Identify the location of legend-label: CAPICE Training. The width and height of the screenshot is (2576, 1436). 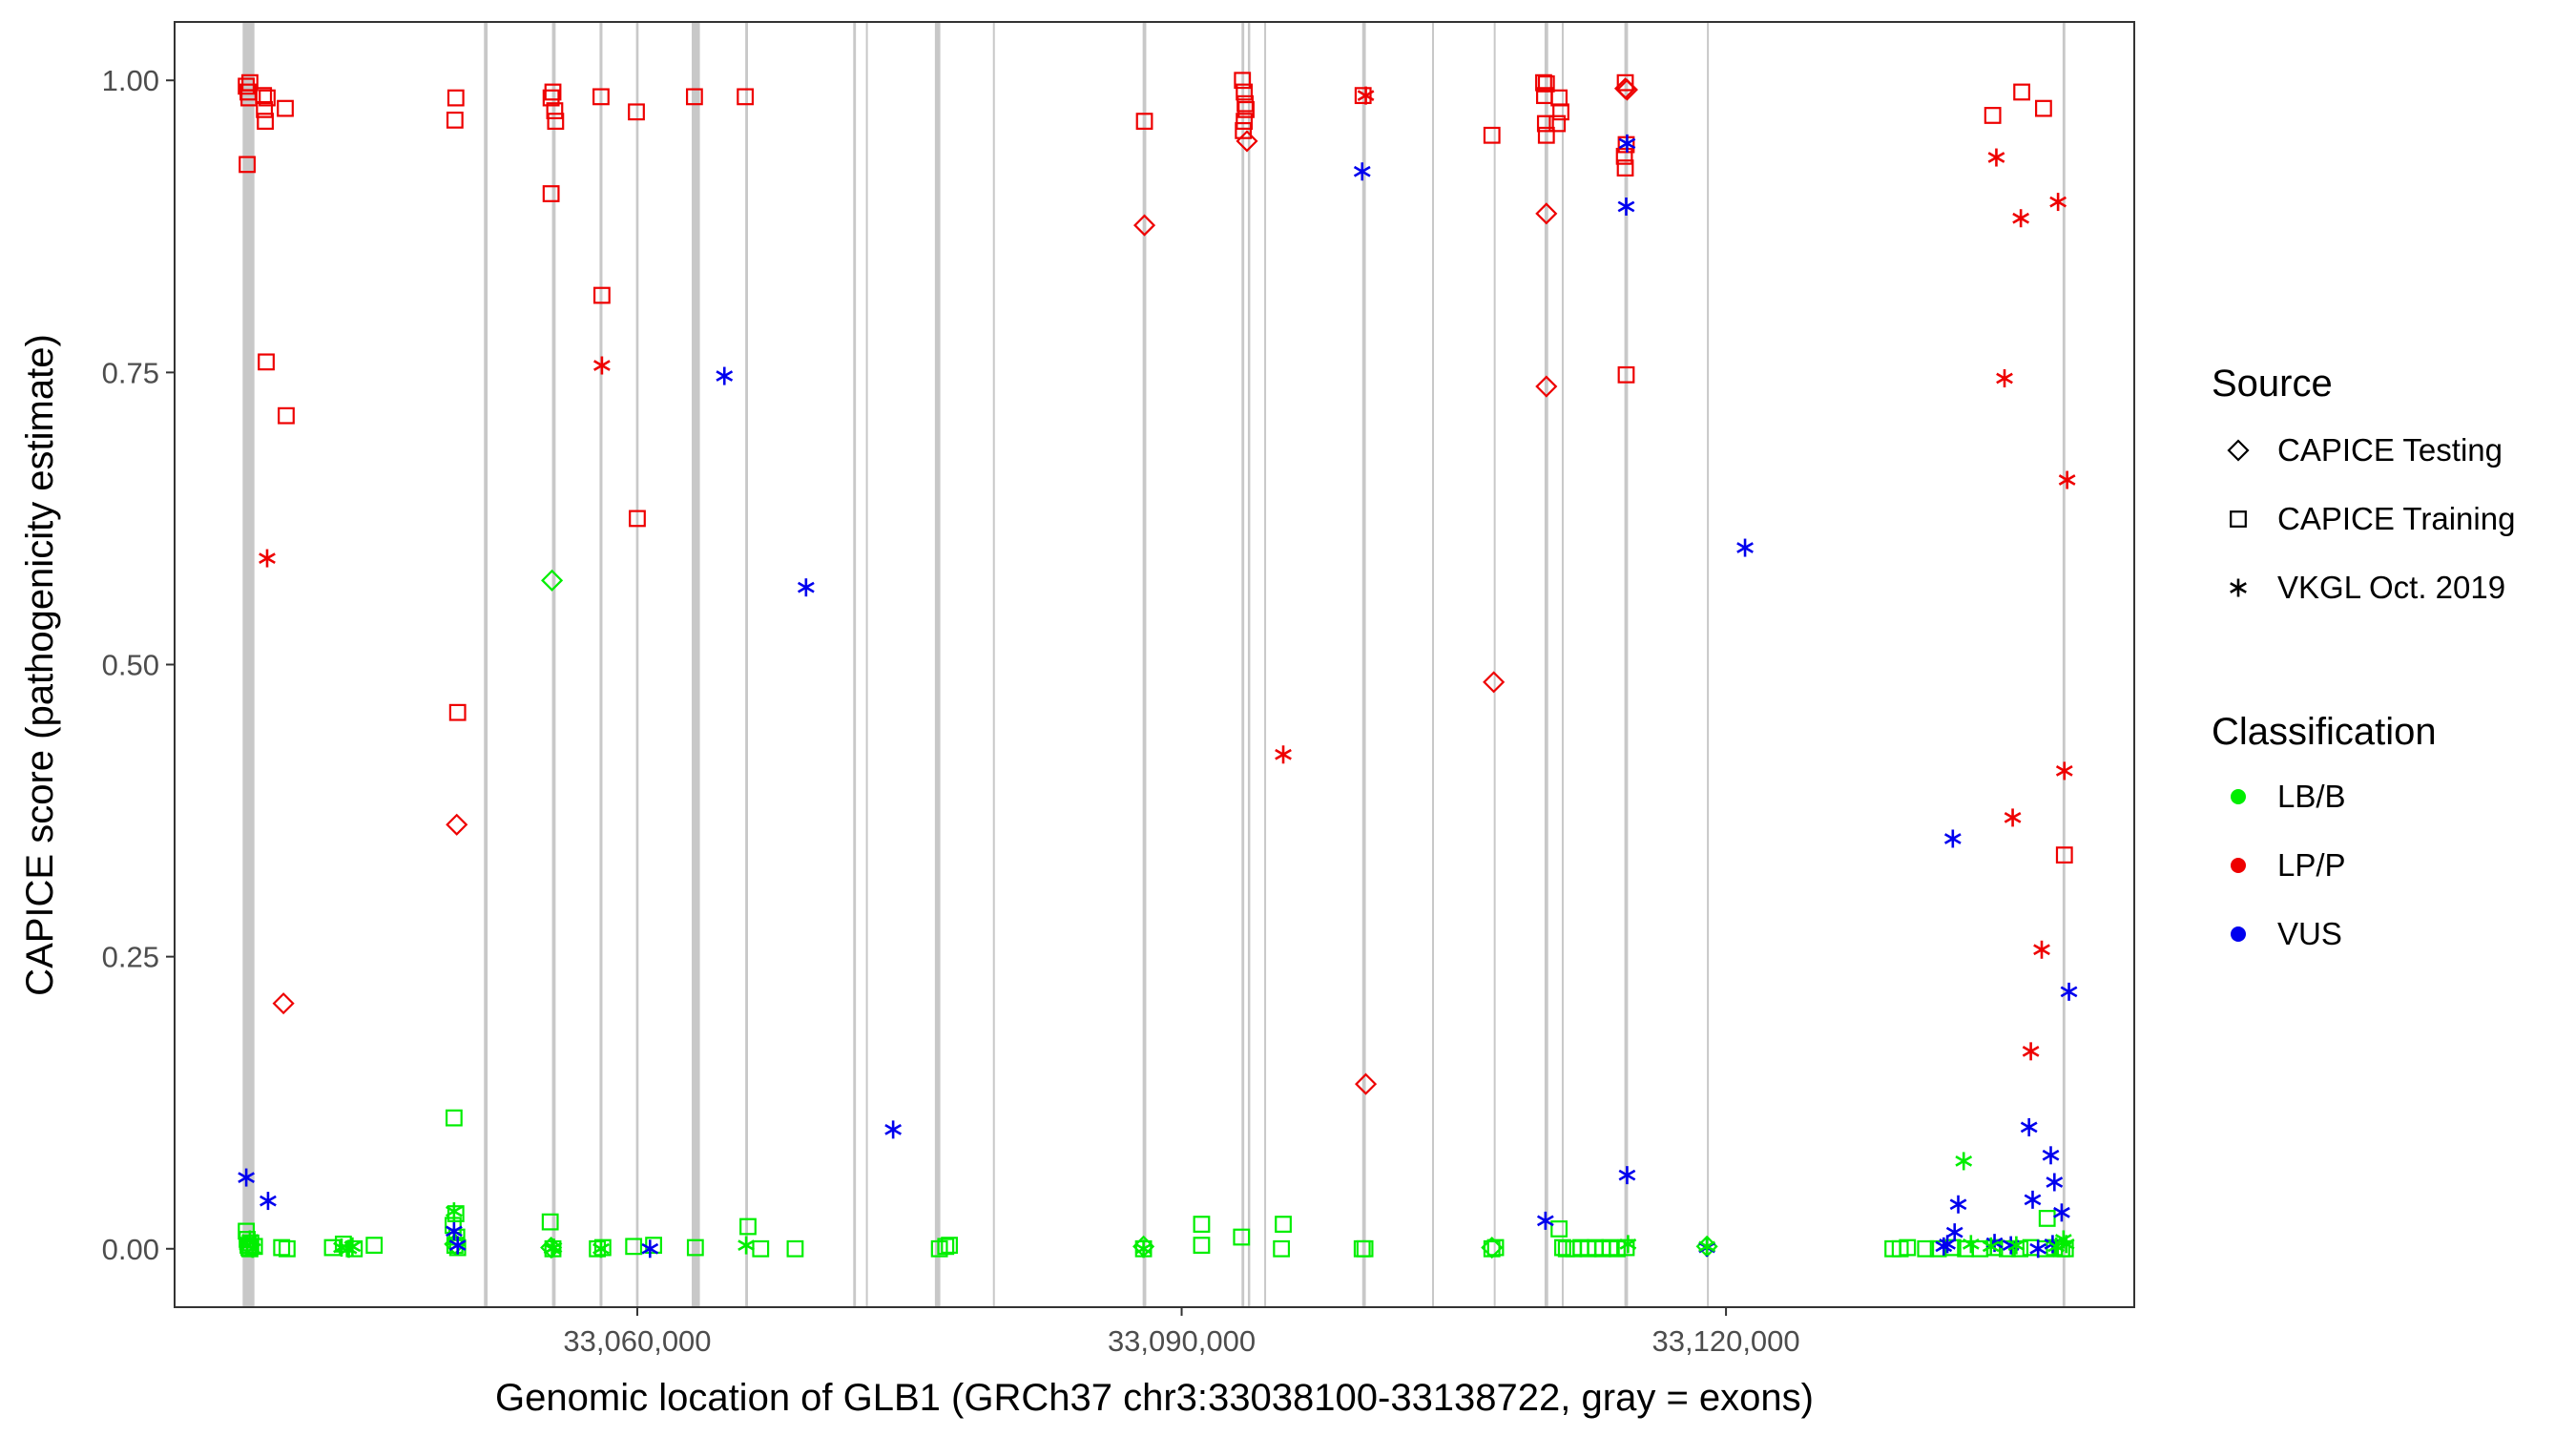
(2396, 518).